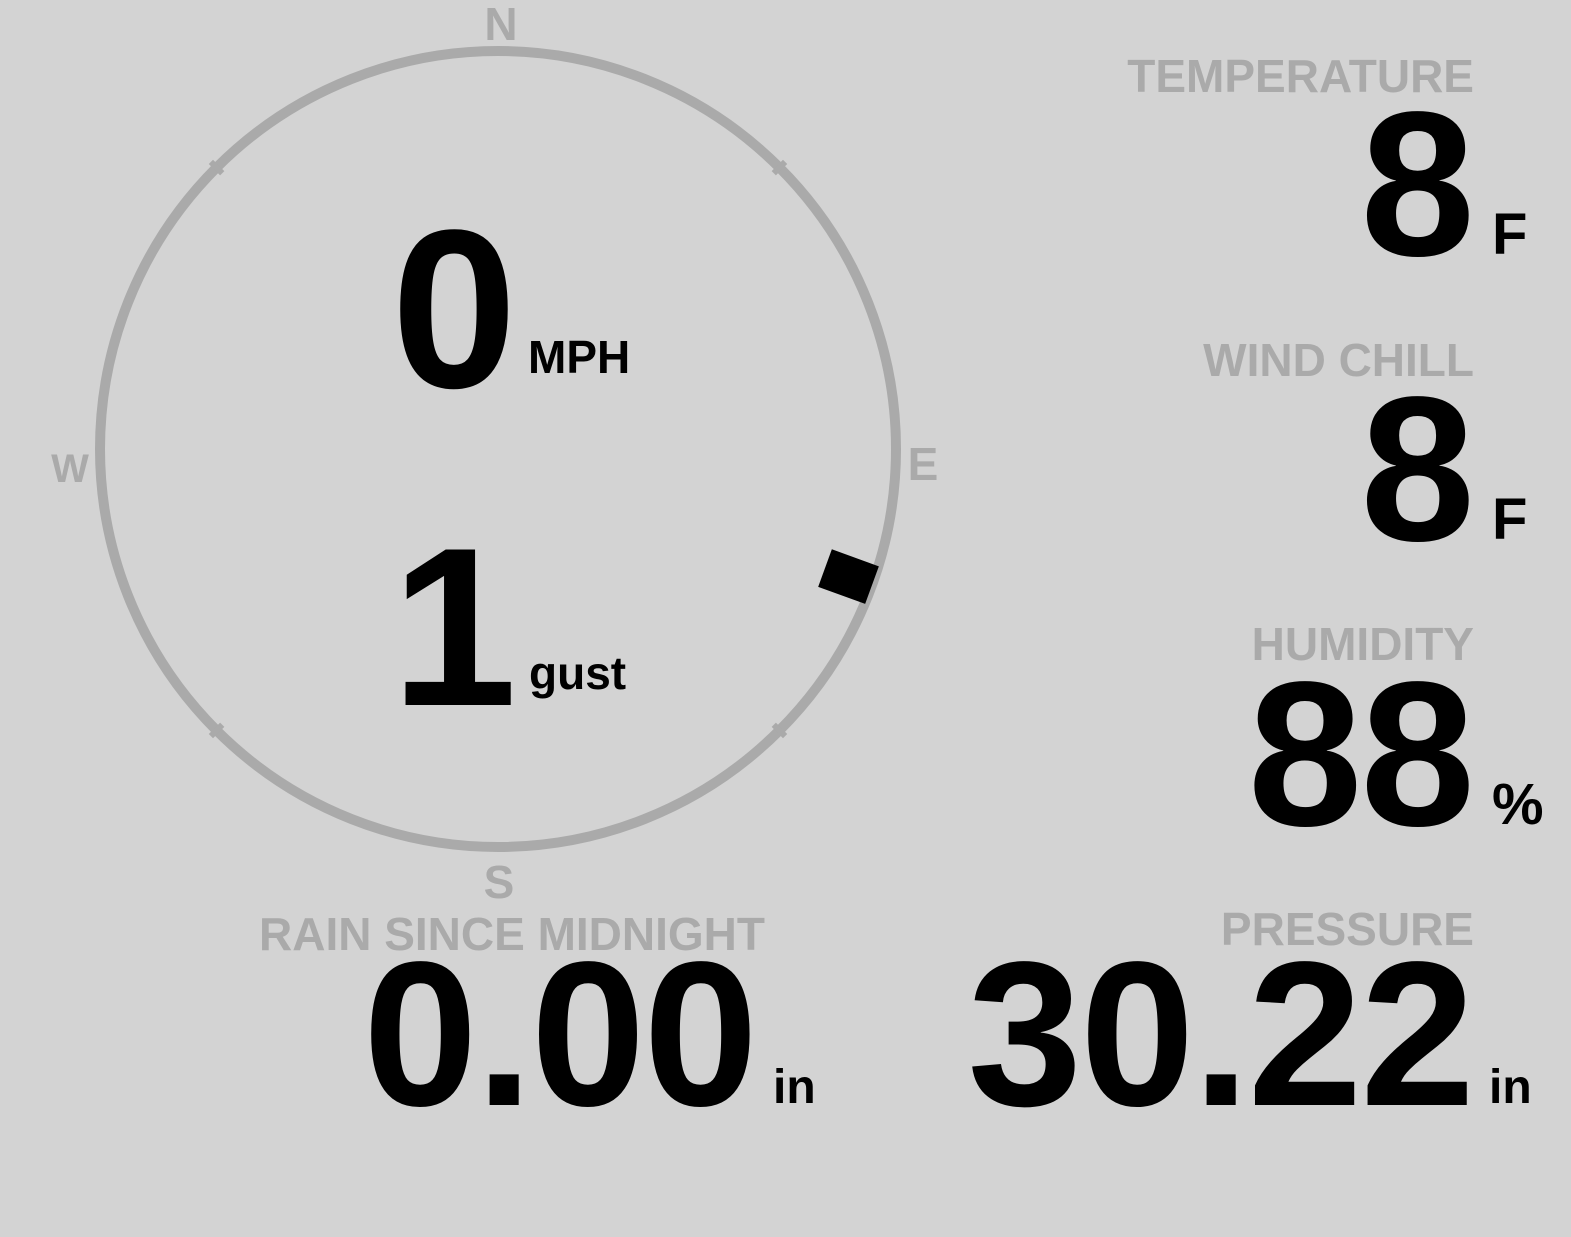 Image resolution: width=1571 pixels, height=1237 pixels. What do you see at coordinates (1347, 929) in the screenshot?
I see `pressure-label: PRESSURE` at bounding box center [1347, 929].